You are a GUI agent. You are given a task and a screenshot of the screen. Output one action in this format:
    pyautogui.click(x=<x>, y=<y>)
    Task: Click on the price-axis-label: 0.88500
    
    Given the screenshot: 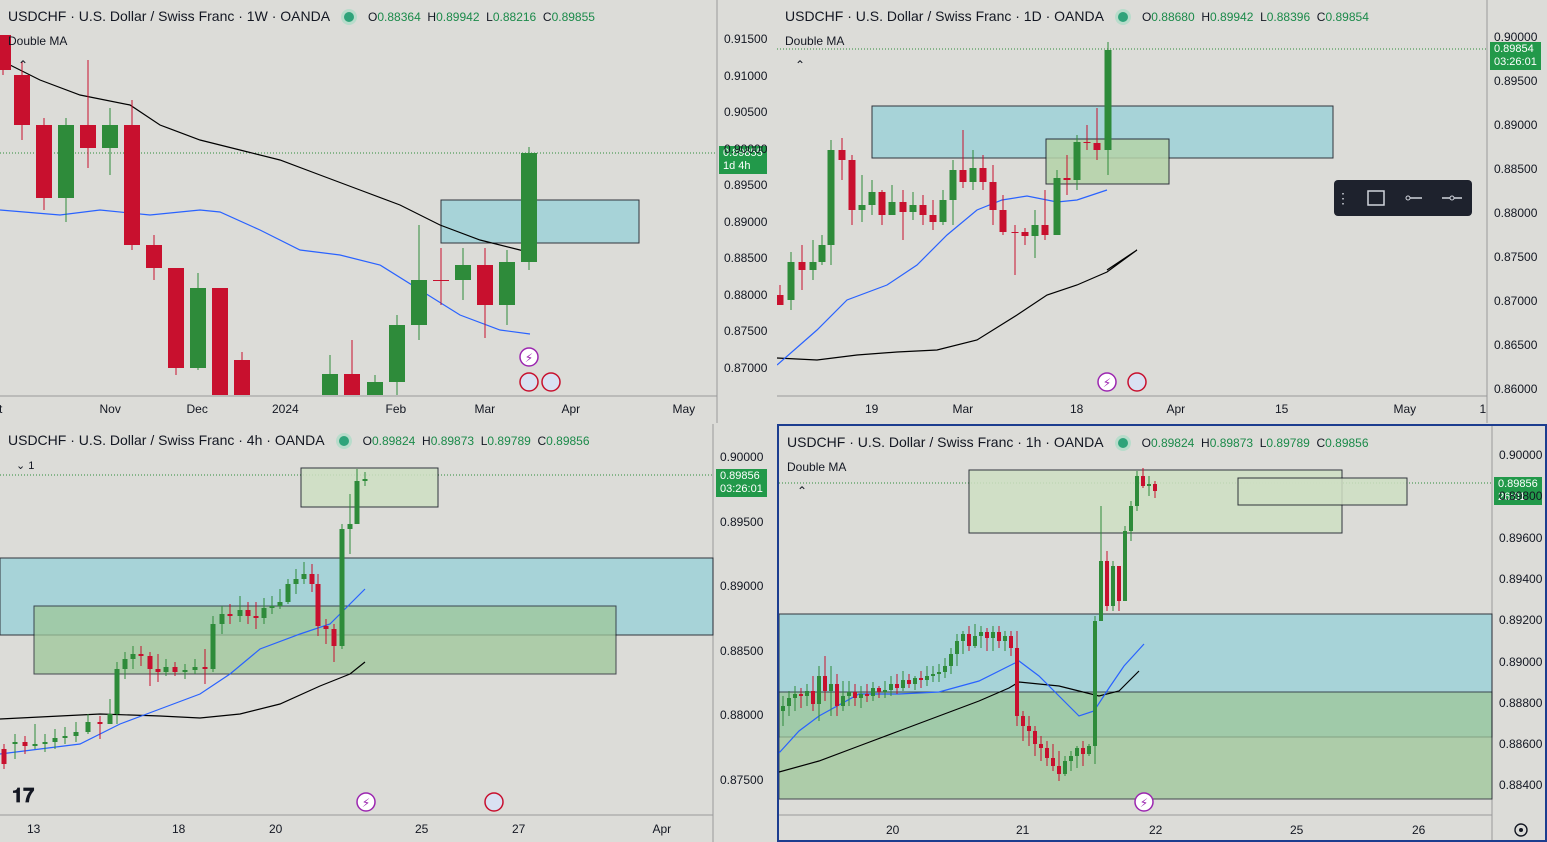 What is the action you would take?
    pyautogui.click(x=742, y=650)
    